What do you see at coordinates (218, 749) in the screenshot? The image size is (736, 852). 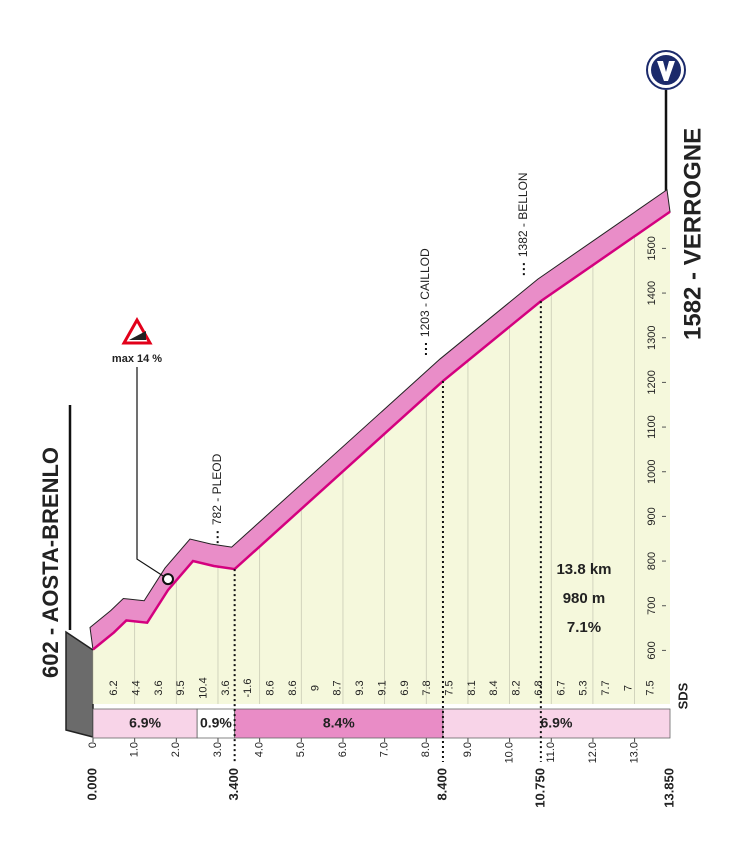 I see `x-tick-label: 3.0` at bounding box center [218, 749].